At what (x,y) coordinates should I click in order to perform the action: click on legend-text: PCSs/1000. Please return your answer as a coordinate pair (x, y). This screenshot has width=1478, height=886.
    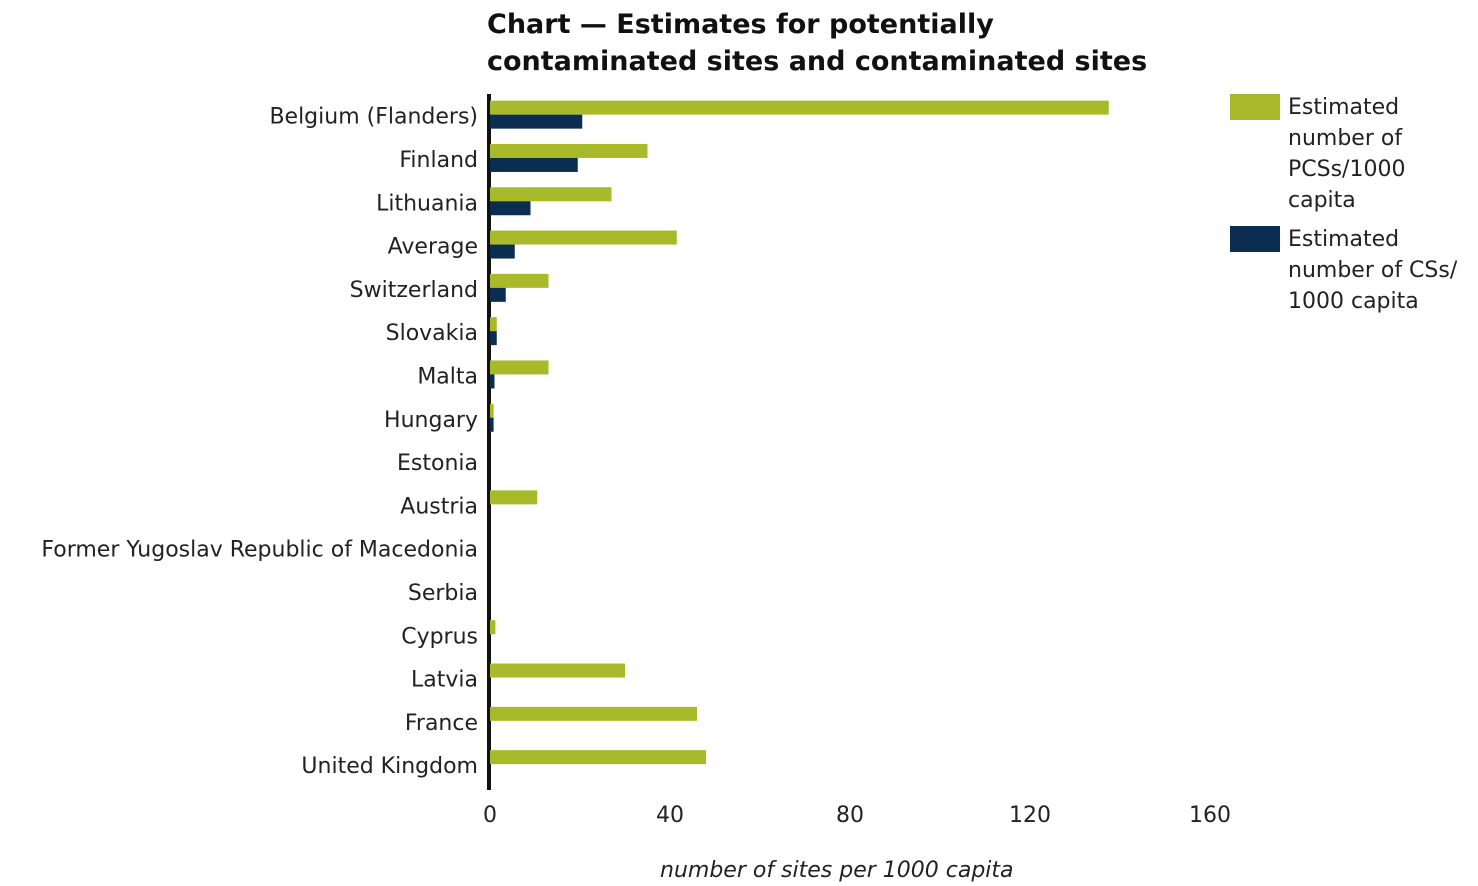
    Looking at the image, I should click on (1347, 169).